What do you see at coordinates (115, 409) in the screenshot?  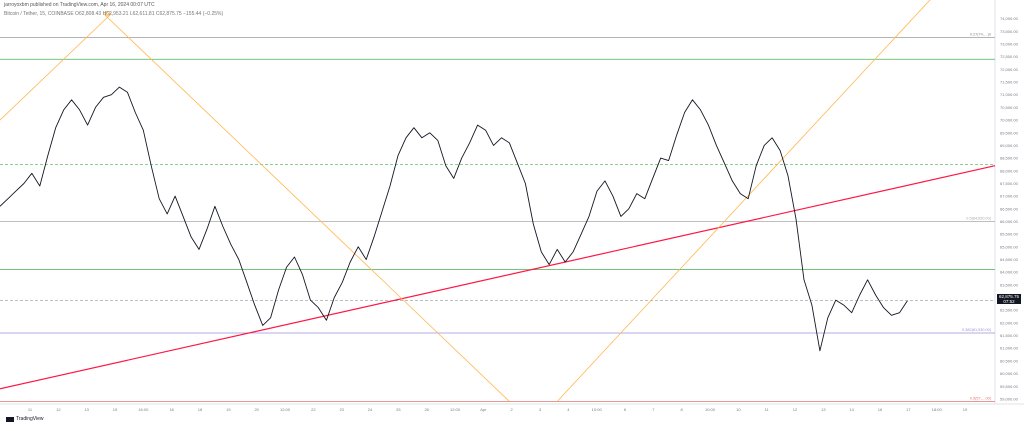 I see `x-tick-label: 15` at bounding box center [115, 409].